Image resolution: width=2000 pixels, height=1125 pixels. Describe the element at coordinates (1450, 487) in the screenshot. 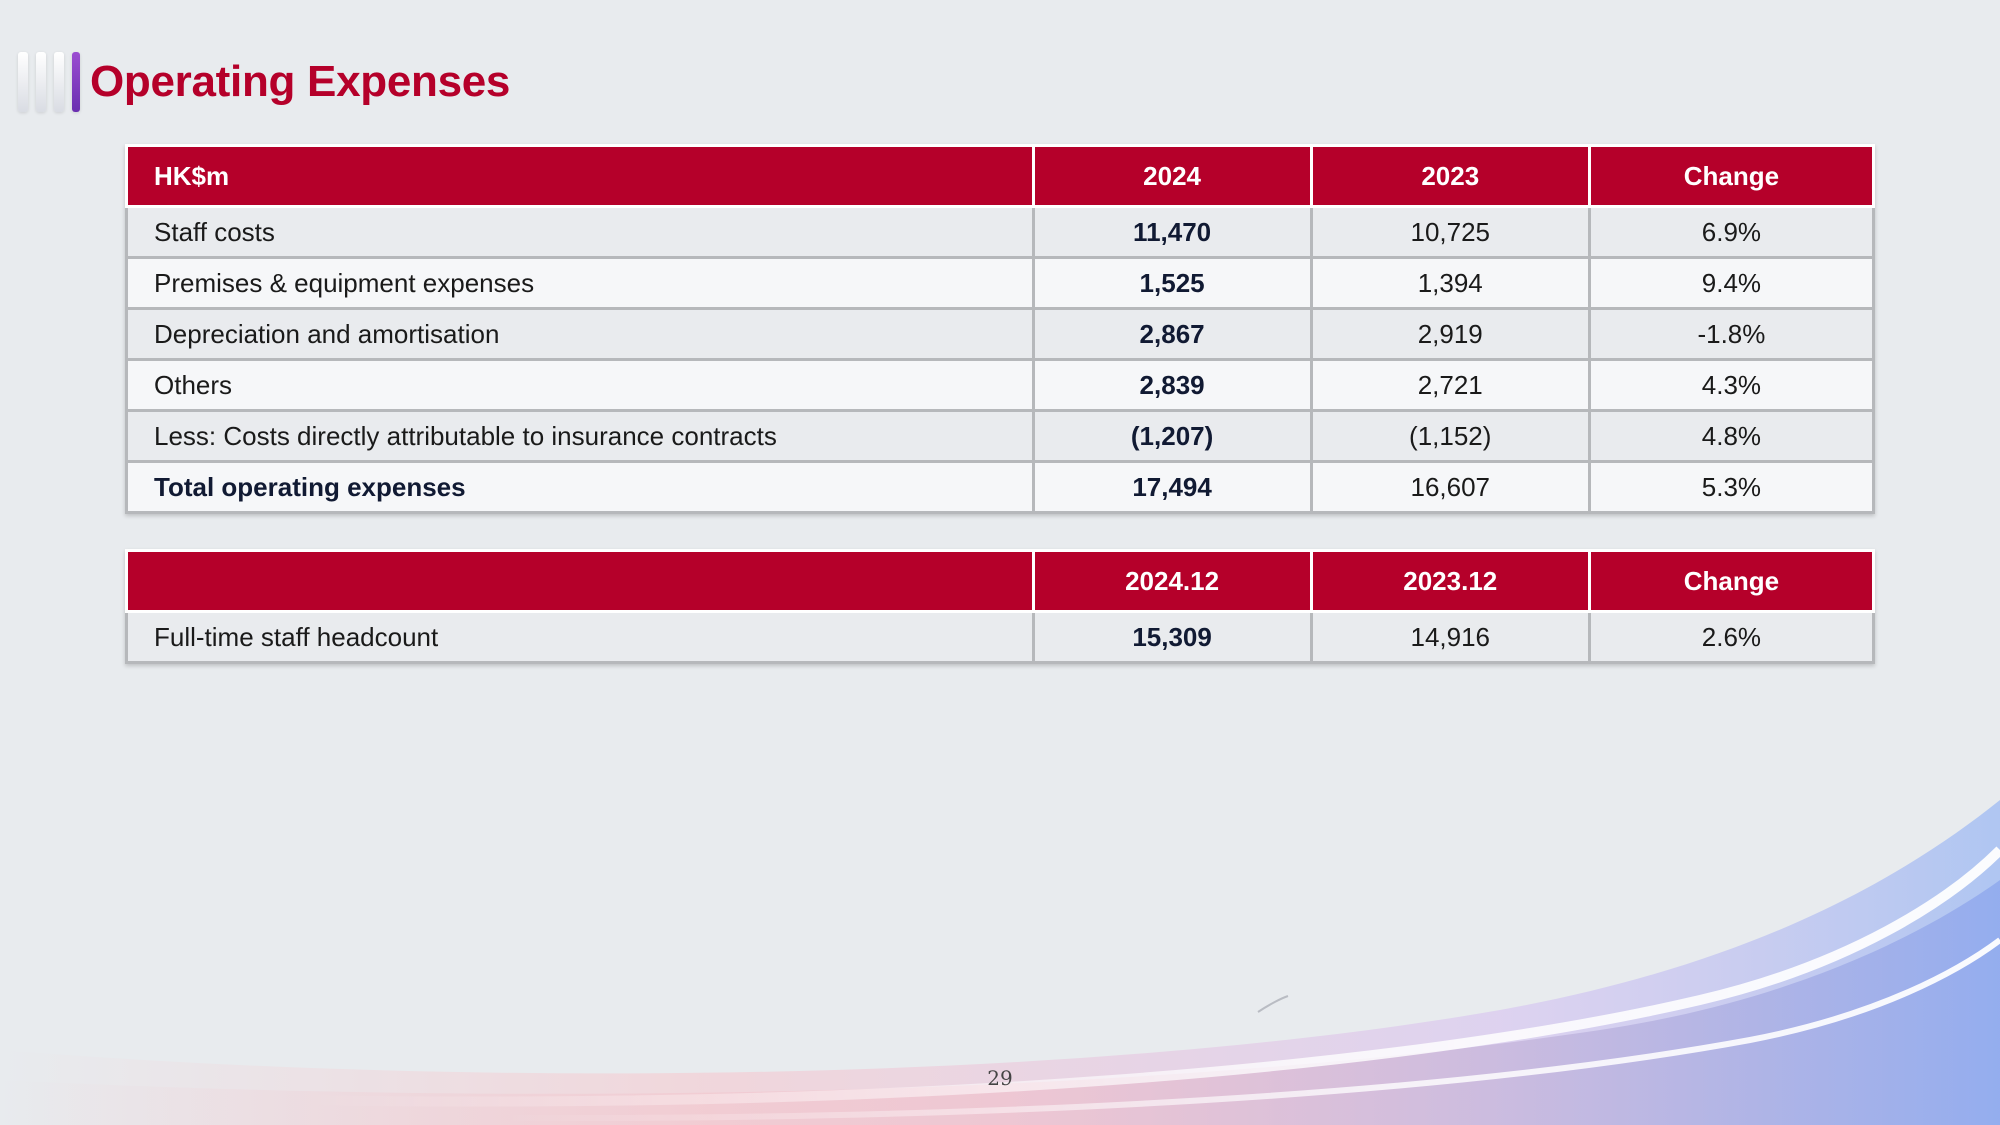

I see `value-2023: 16,607` at that location.